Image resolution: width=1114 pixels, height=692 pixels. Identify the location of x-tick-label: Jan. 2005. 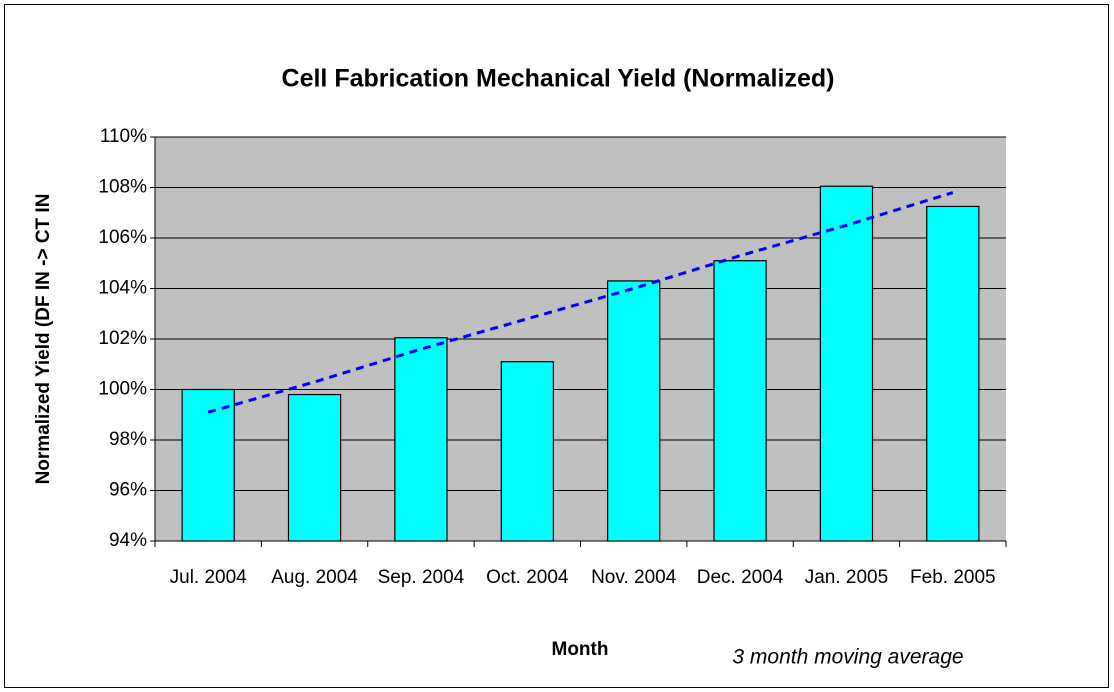
(846, 577).